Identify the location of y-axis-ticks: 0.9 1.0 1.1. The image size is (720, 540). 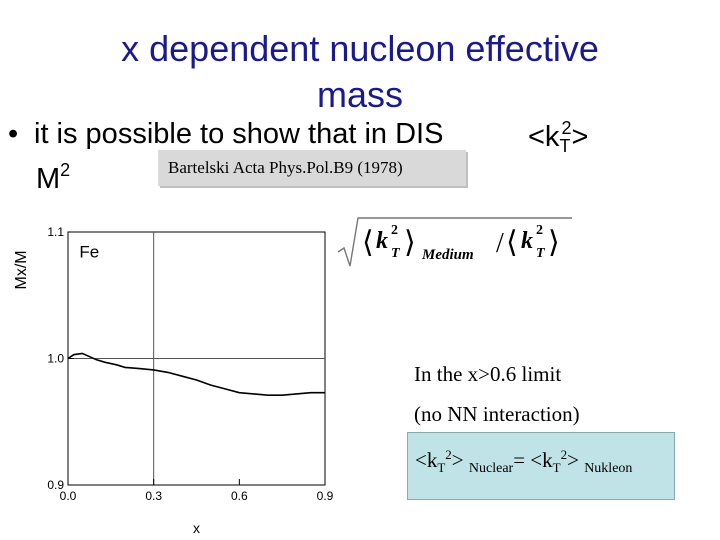
(60, 358).